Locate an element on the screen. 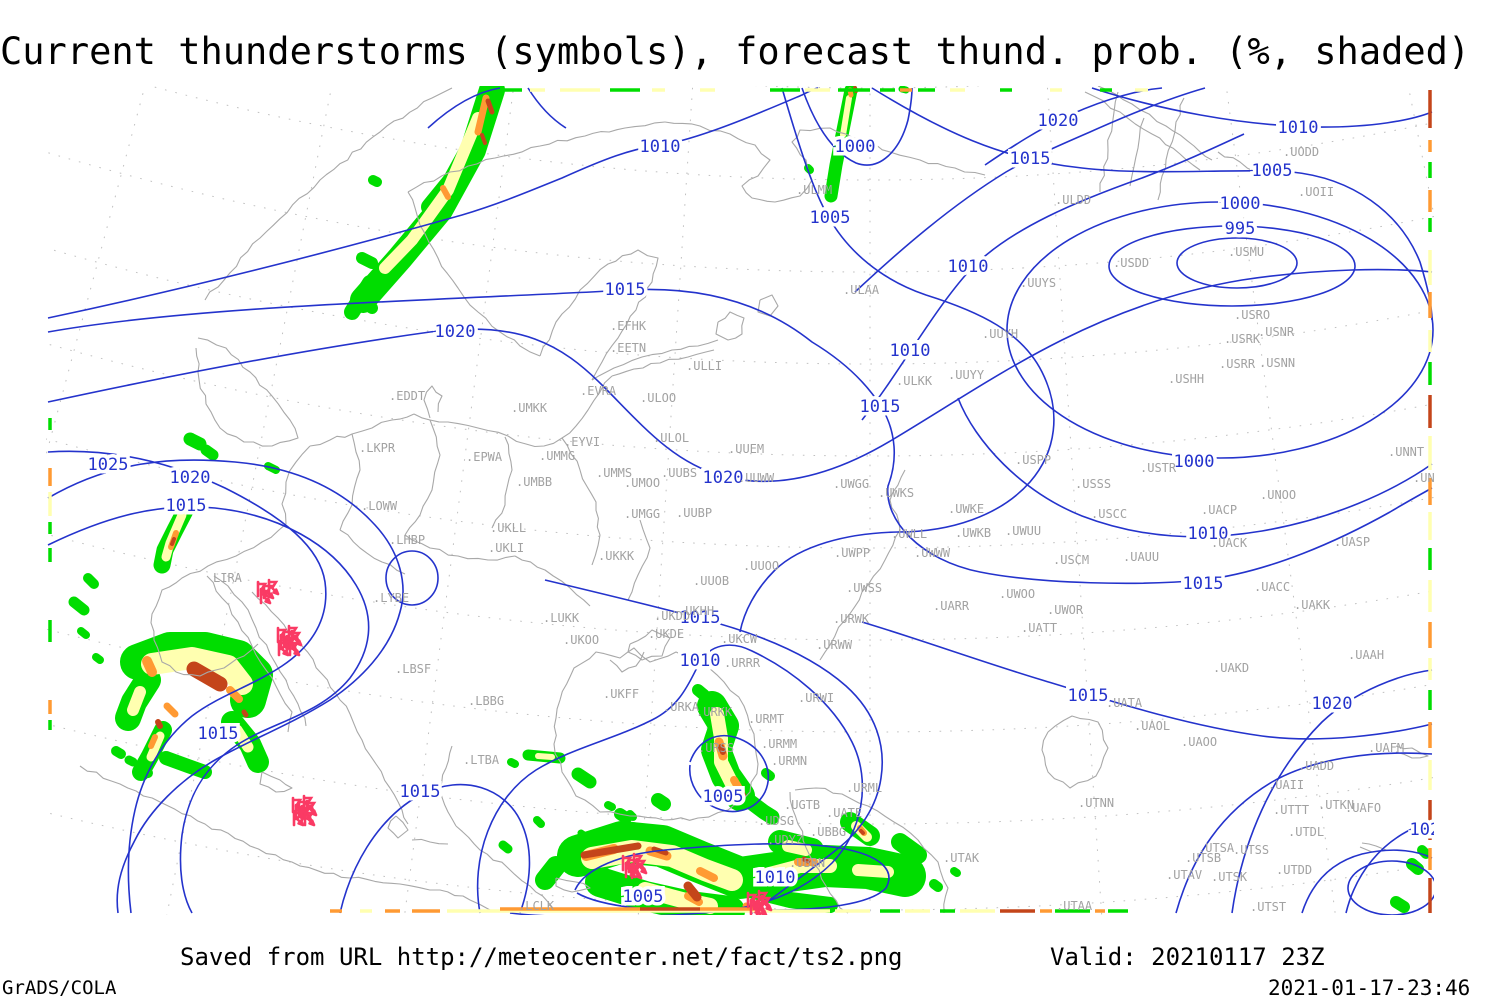 This screenshot has height=1000, width=1500. station-label: .UWPP is located at coordinates (852, 553).